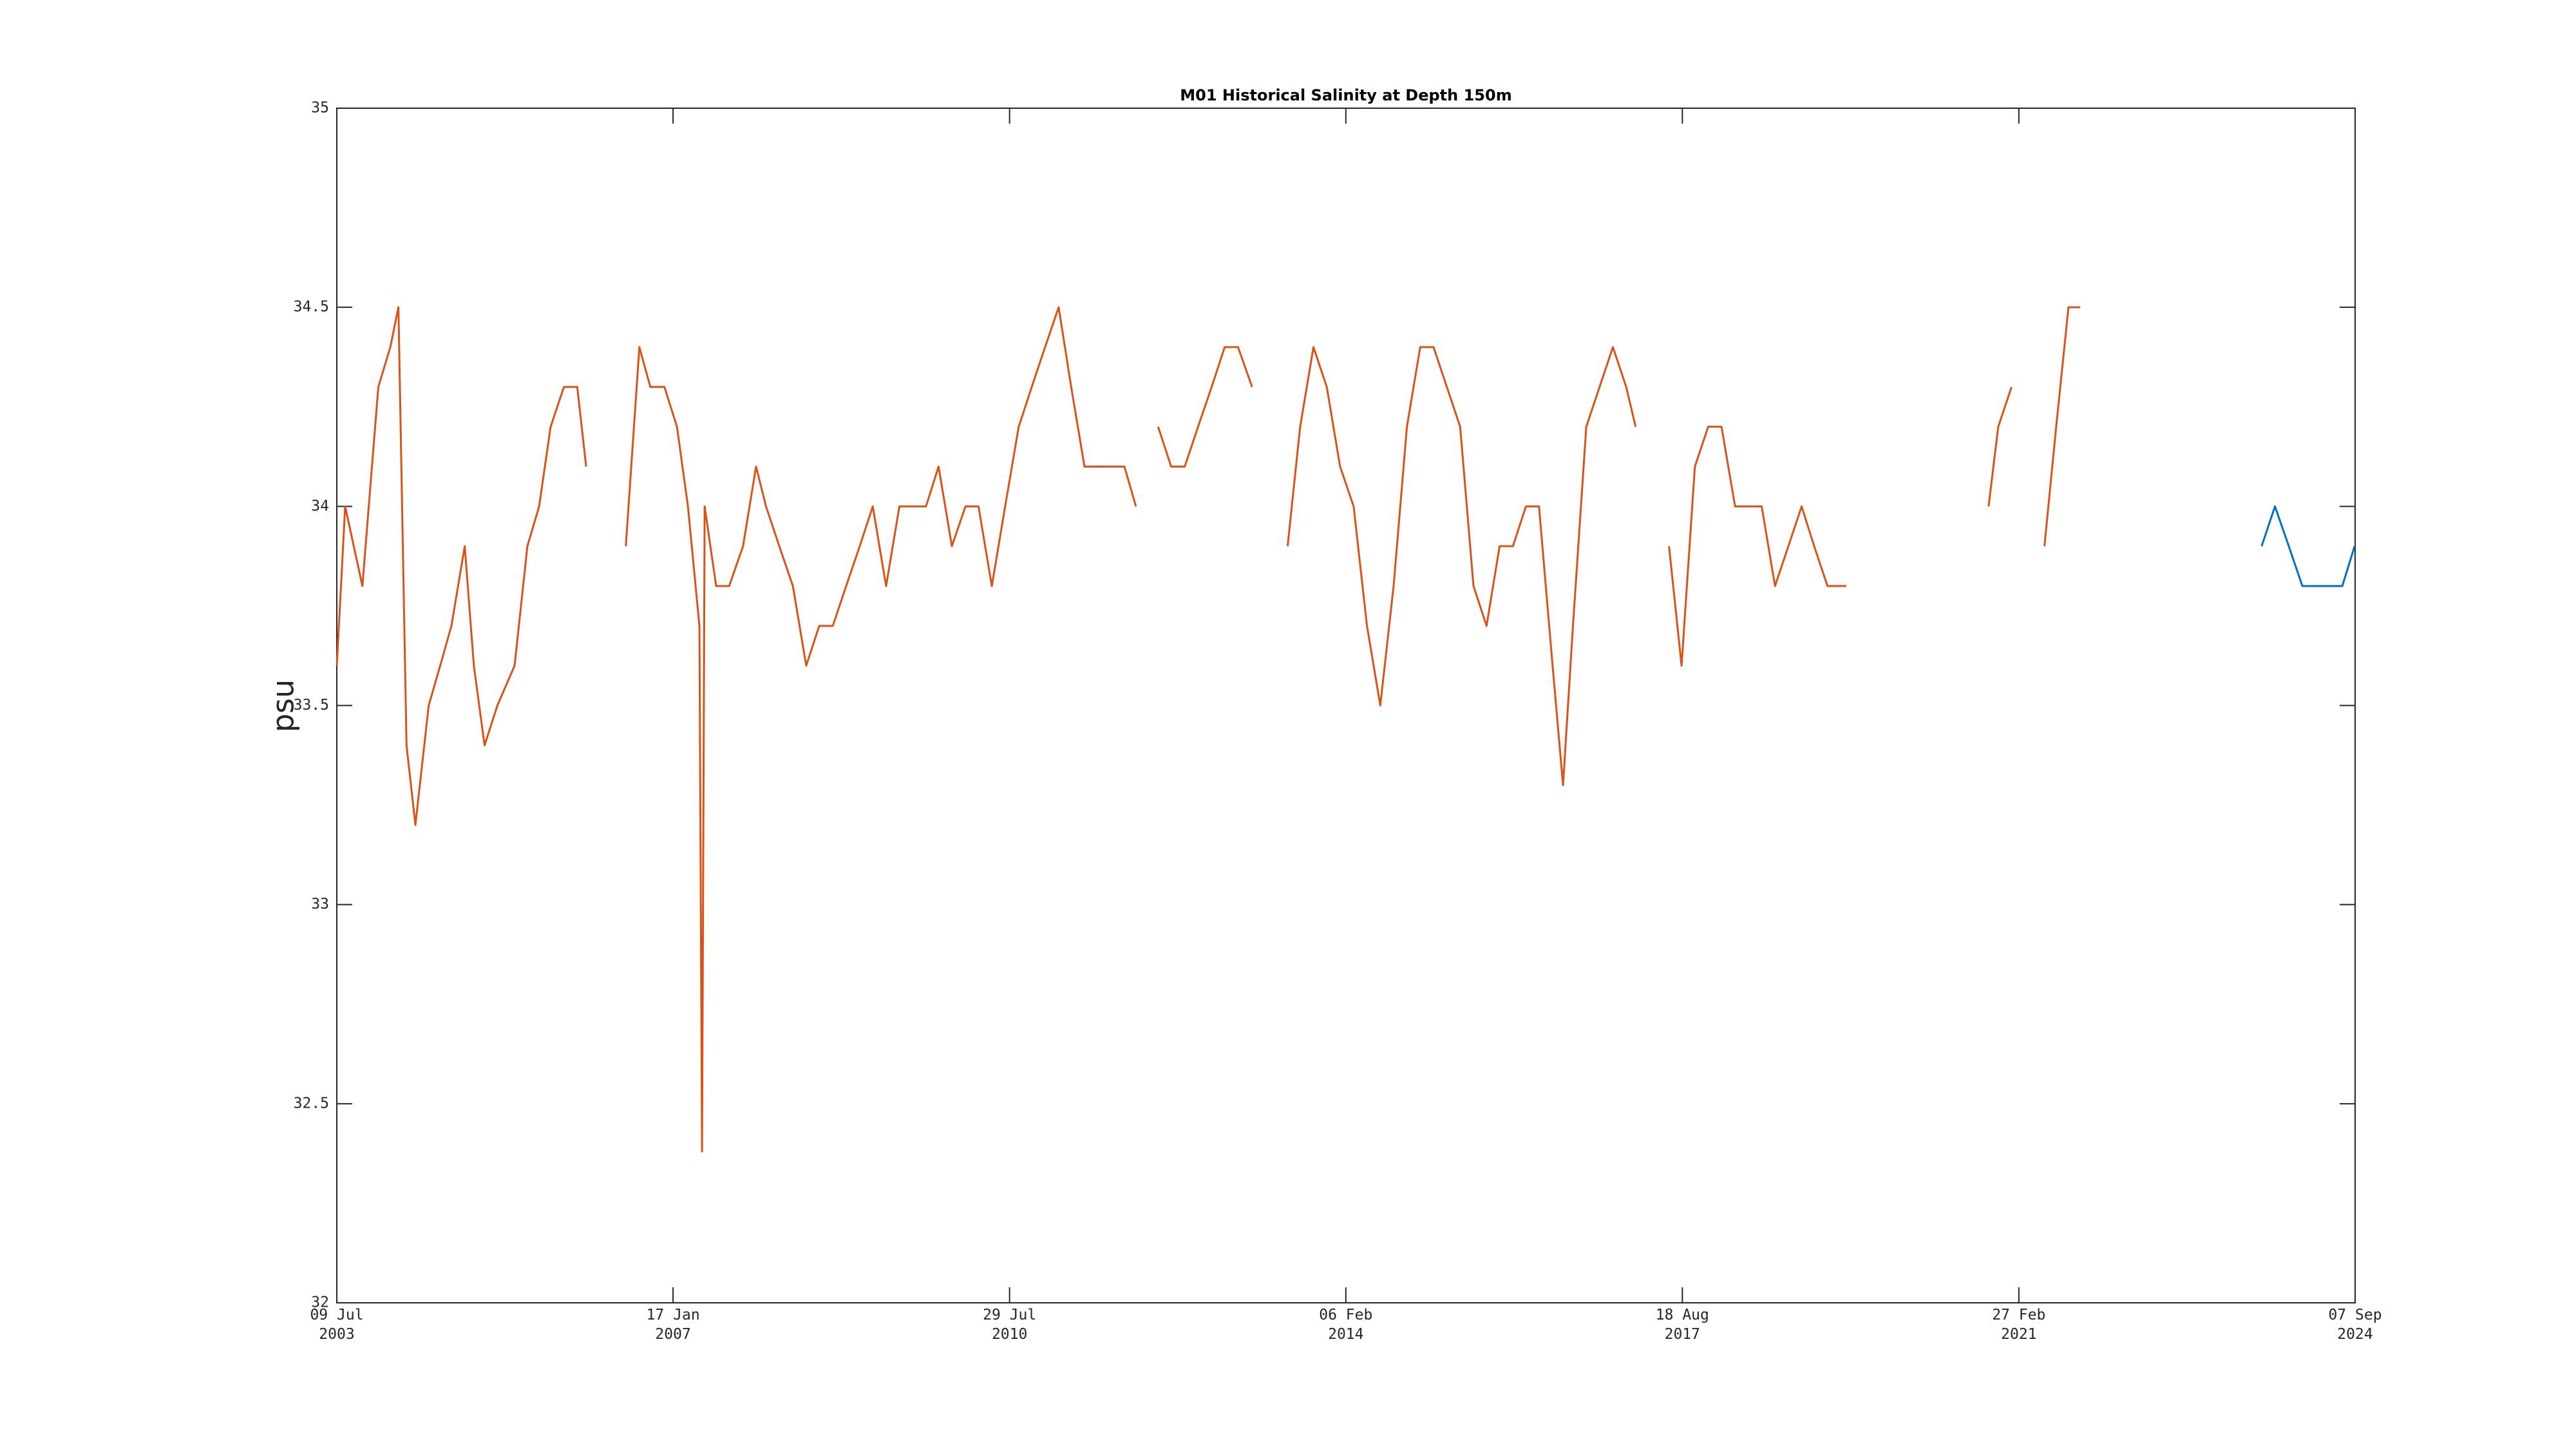 Image resolution: width=2576 pixels, height=1449 pixels. Describe the element at coordinates (311, 706) in the screenshot. I see `y-tick-label: 33.5` at that location.